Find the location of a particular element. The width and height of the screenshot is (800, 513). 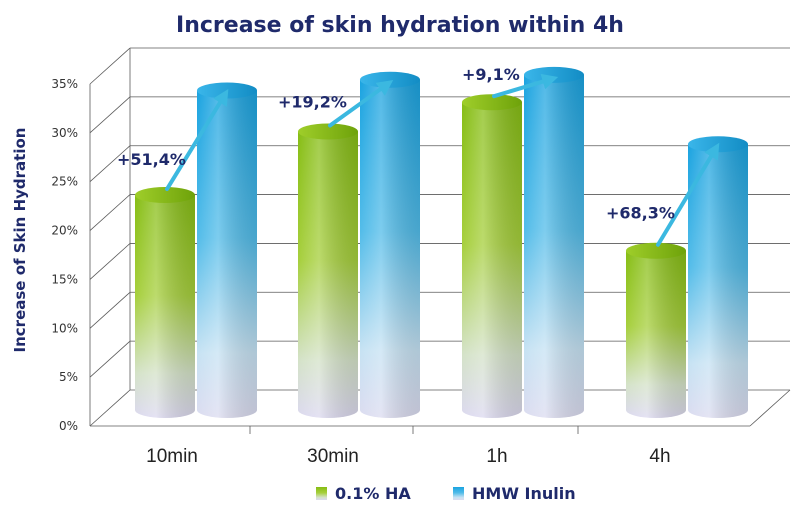

legend-label: HMW Inulin is located at coordinates (524, 493).